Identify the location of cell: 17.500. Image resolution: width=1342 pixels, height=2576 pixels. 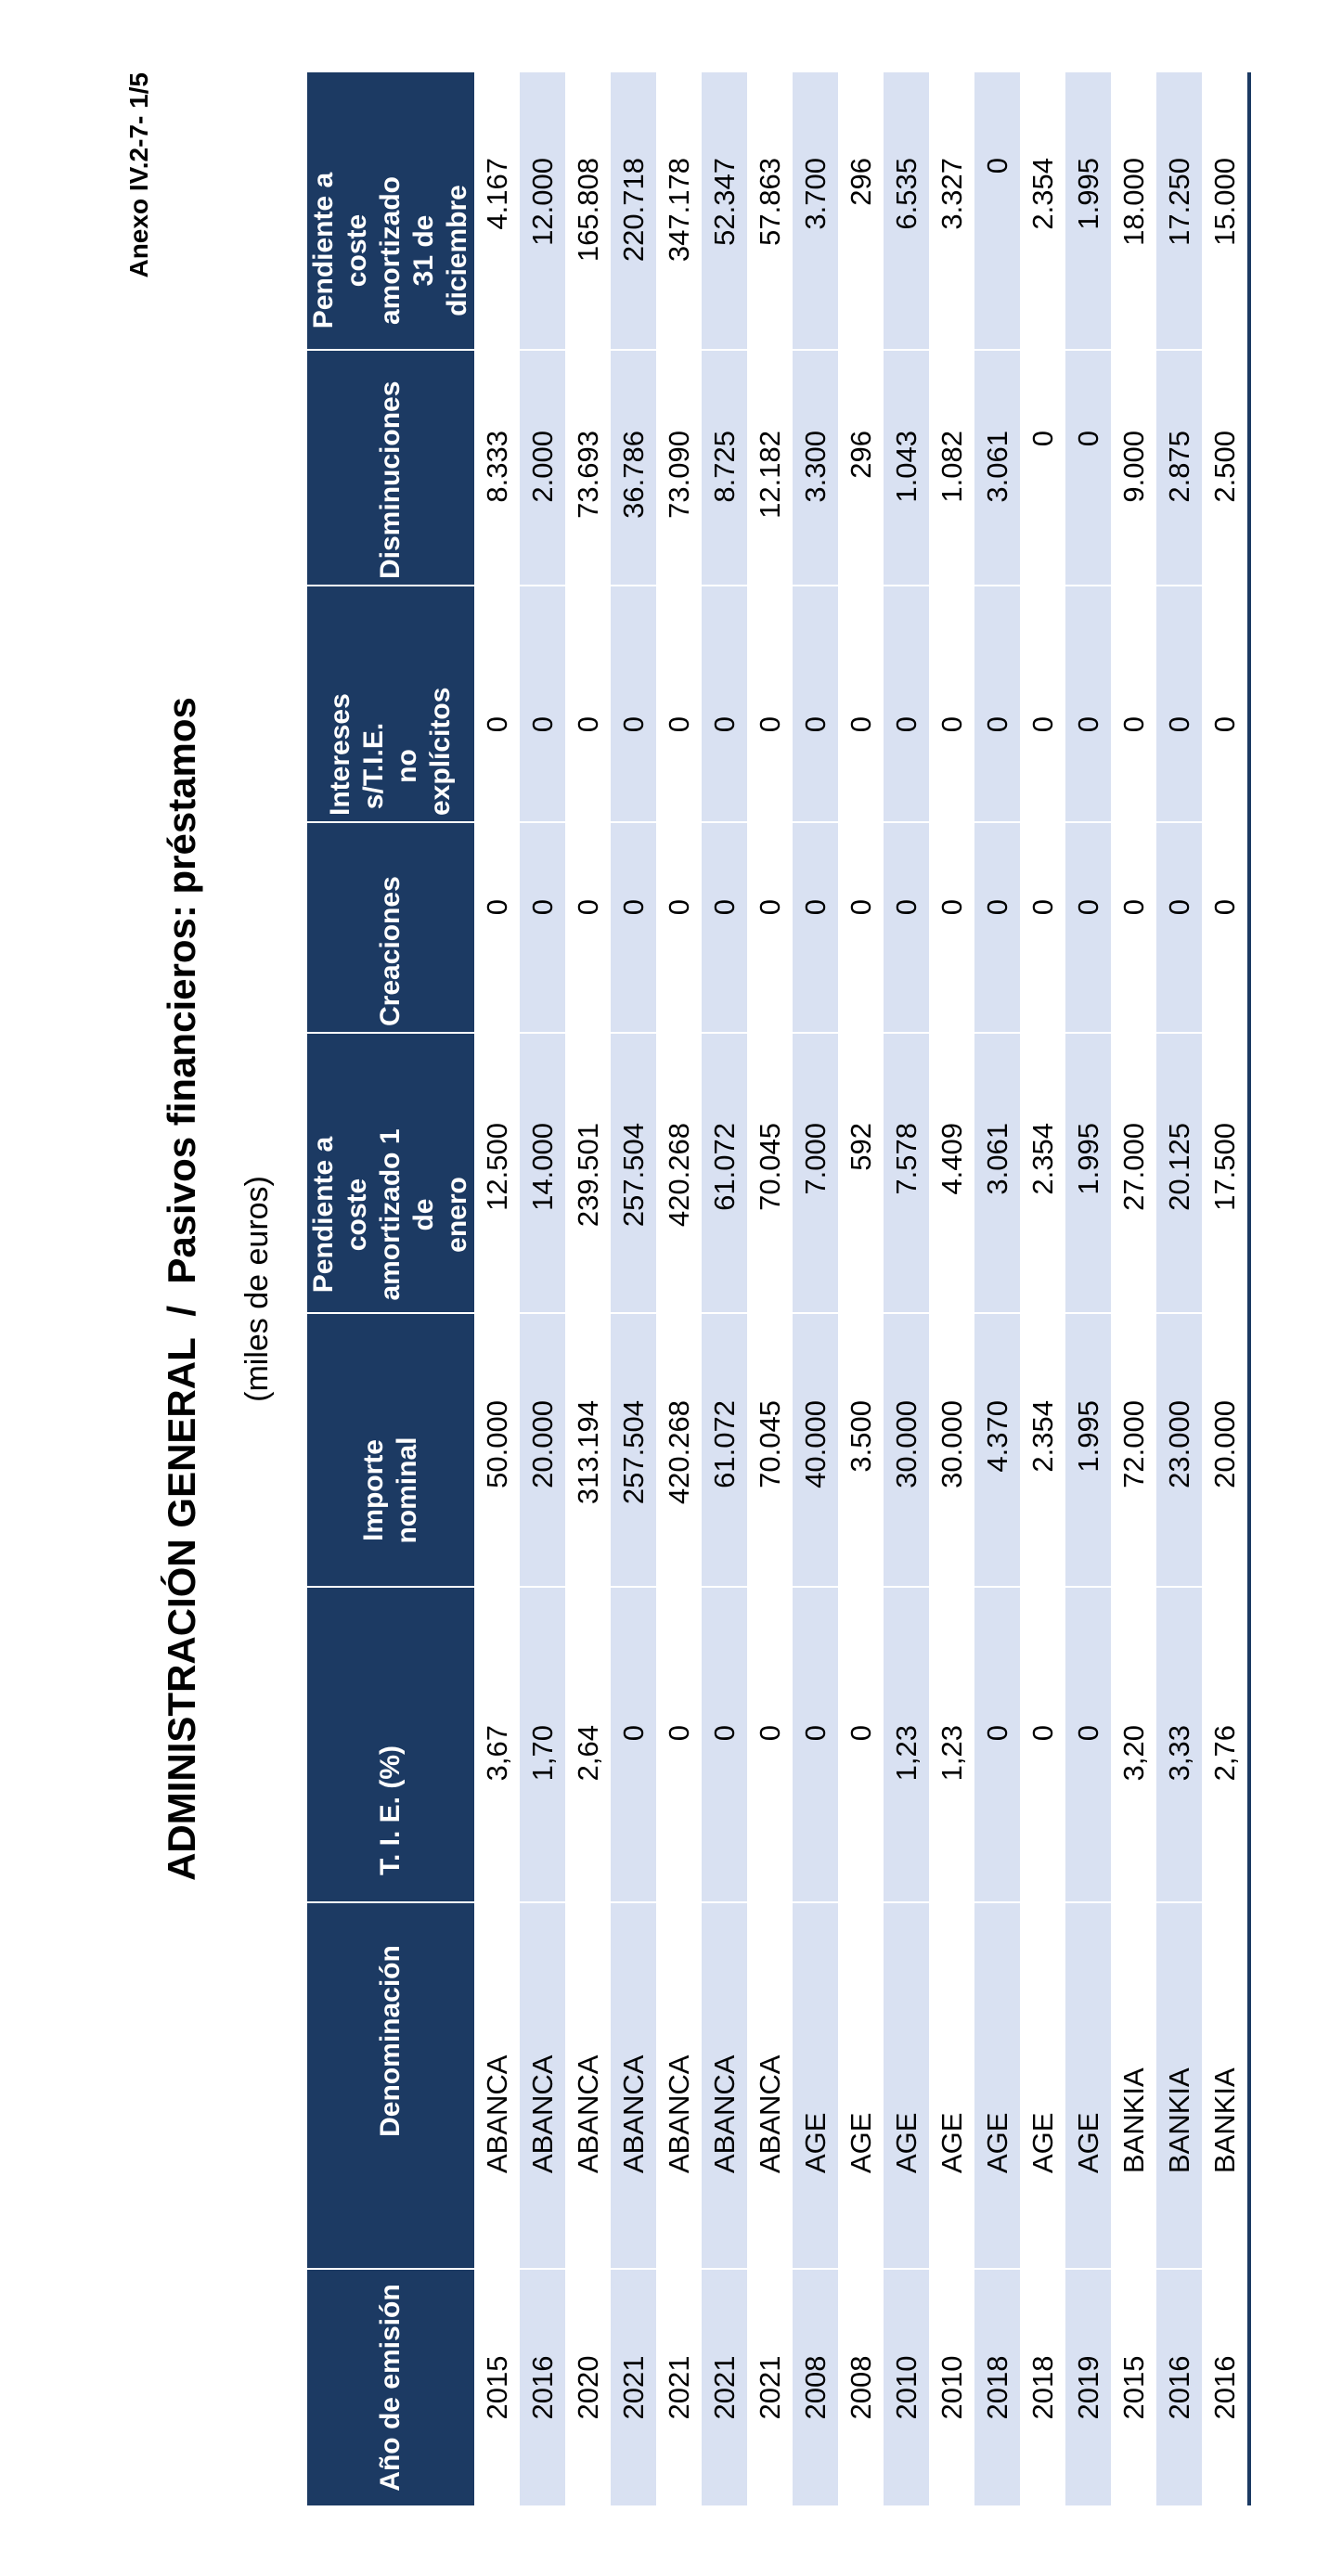
(1226, 1173).